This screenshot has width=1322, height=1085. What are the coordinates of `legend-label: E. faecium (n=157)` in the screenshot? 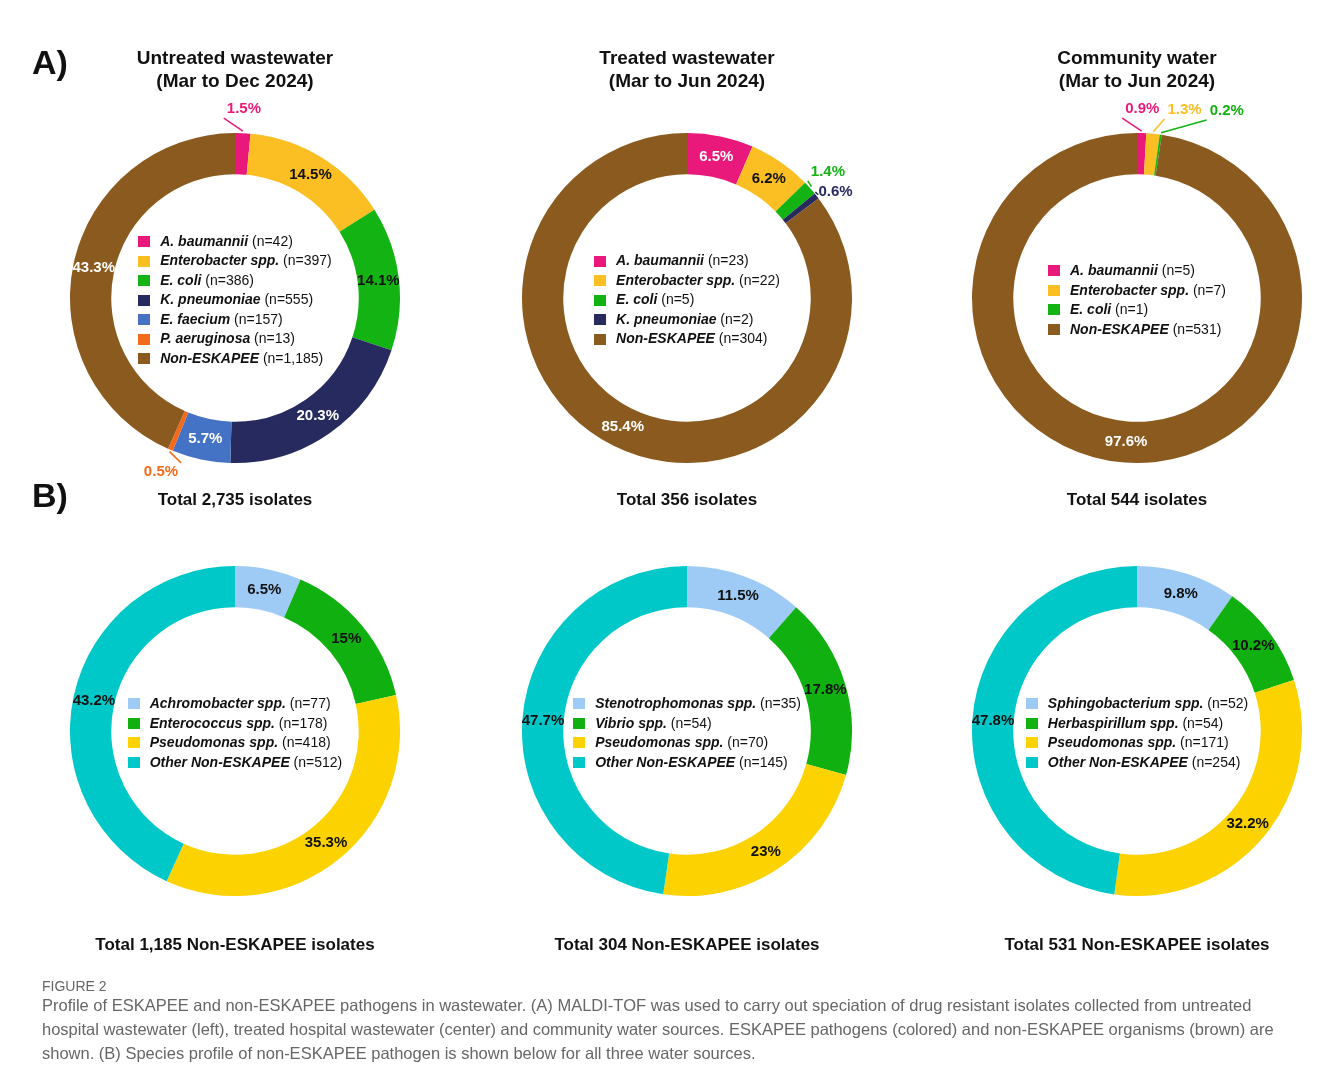 It's located at (221, 319).